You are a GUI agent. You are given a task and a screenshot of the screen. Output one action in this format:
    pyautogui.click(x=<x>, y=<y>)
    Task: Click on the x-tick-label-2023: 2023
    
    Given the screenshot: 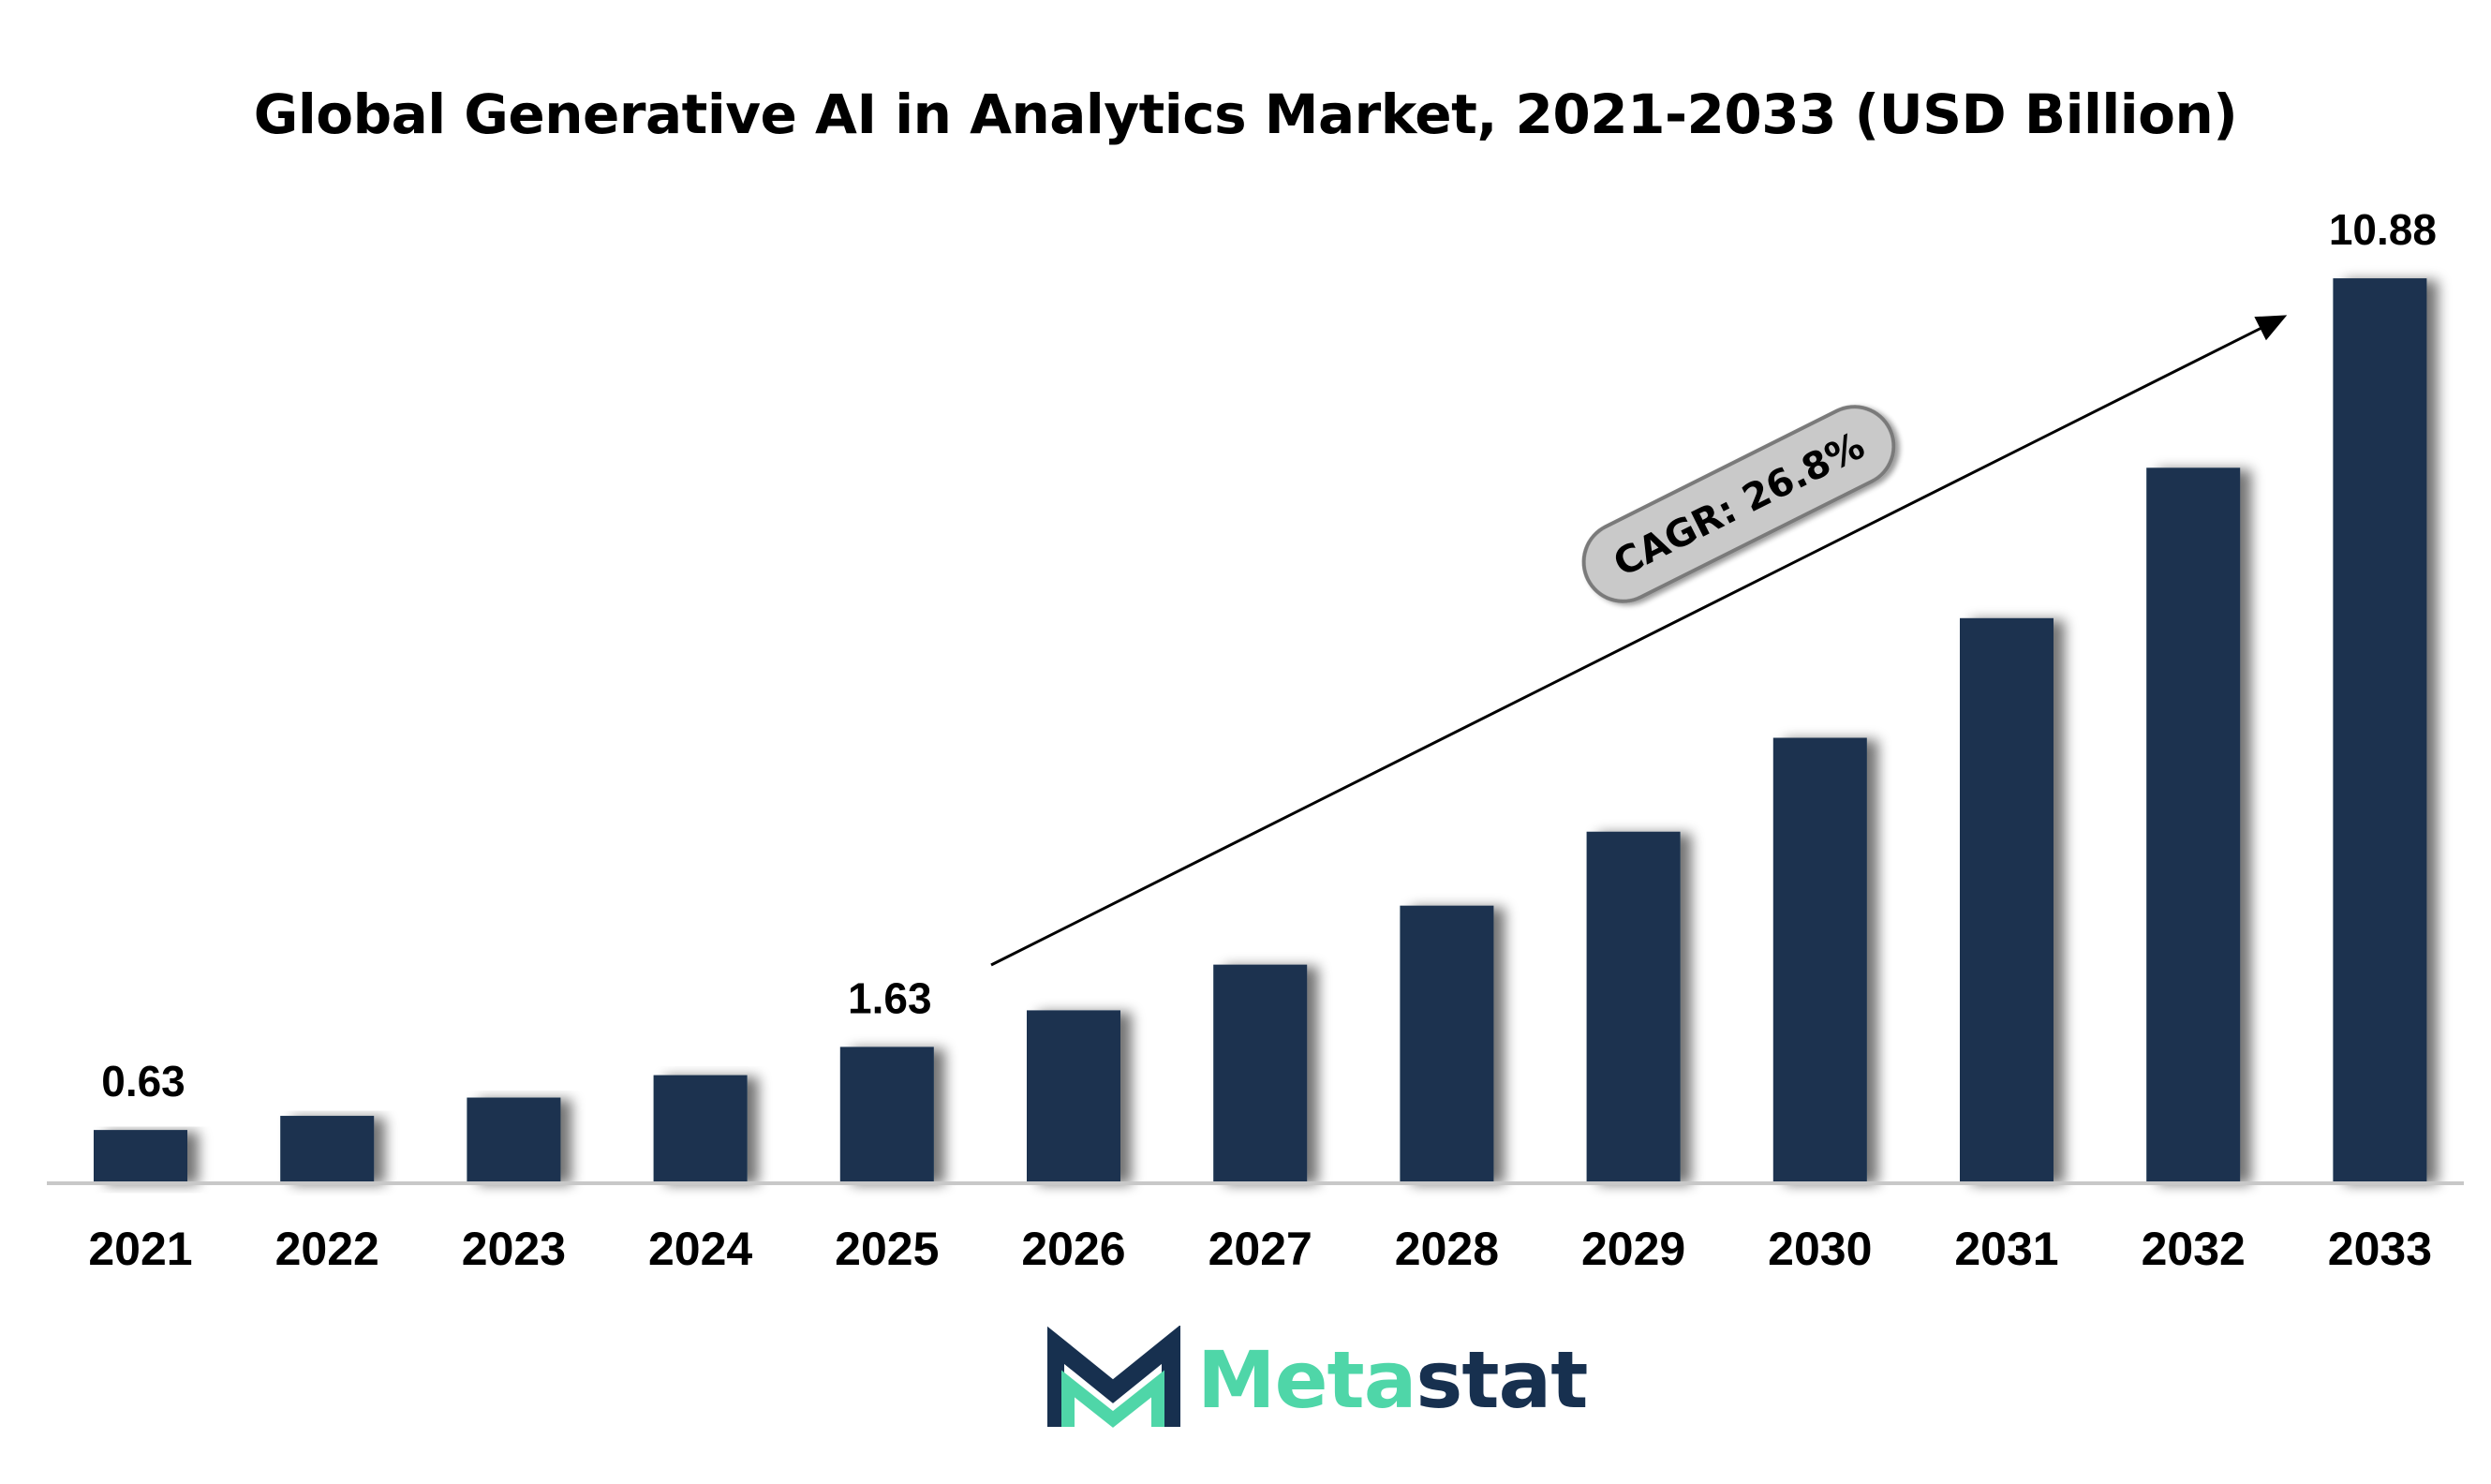 What is the action you would take?
    pyautogui.click(x=514, y=1249)
    